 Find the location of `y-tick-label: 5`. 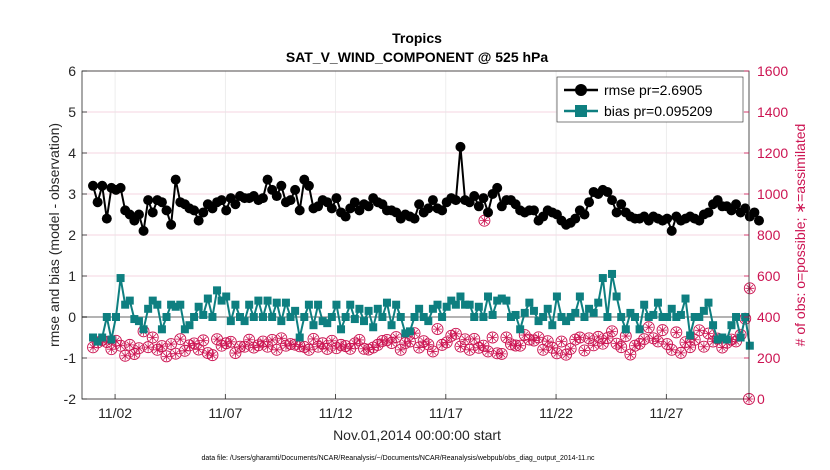

y-tick-label: 5 is located at coordinates (72, 112).